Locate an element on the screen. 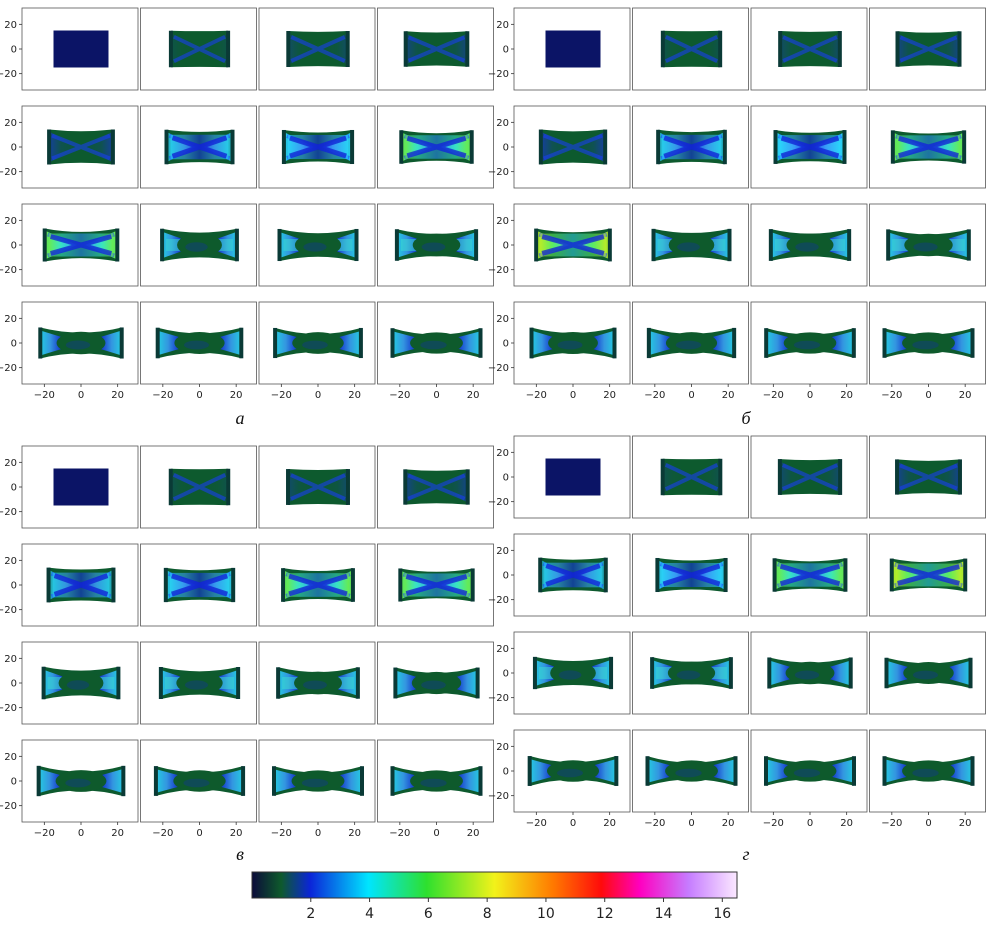 Image resolution: width=992 pixels, height=928 pixels. panel-label: г is located at coordinates (745, 854).